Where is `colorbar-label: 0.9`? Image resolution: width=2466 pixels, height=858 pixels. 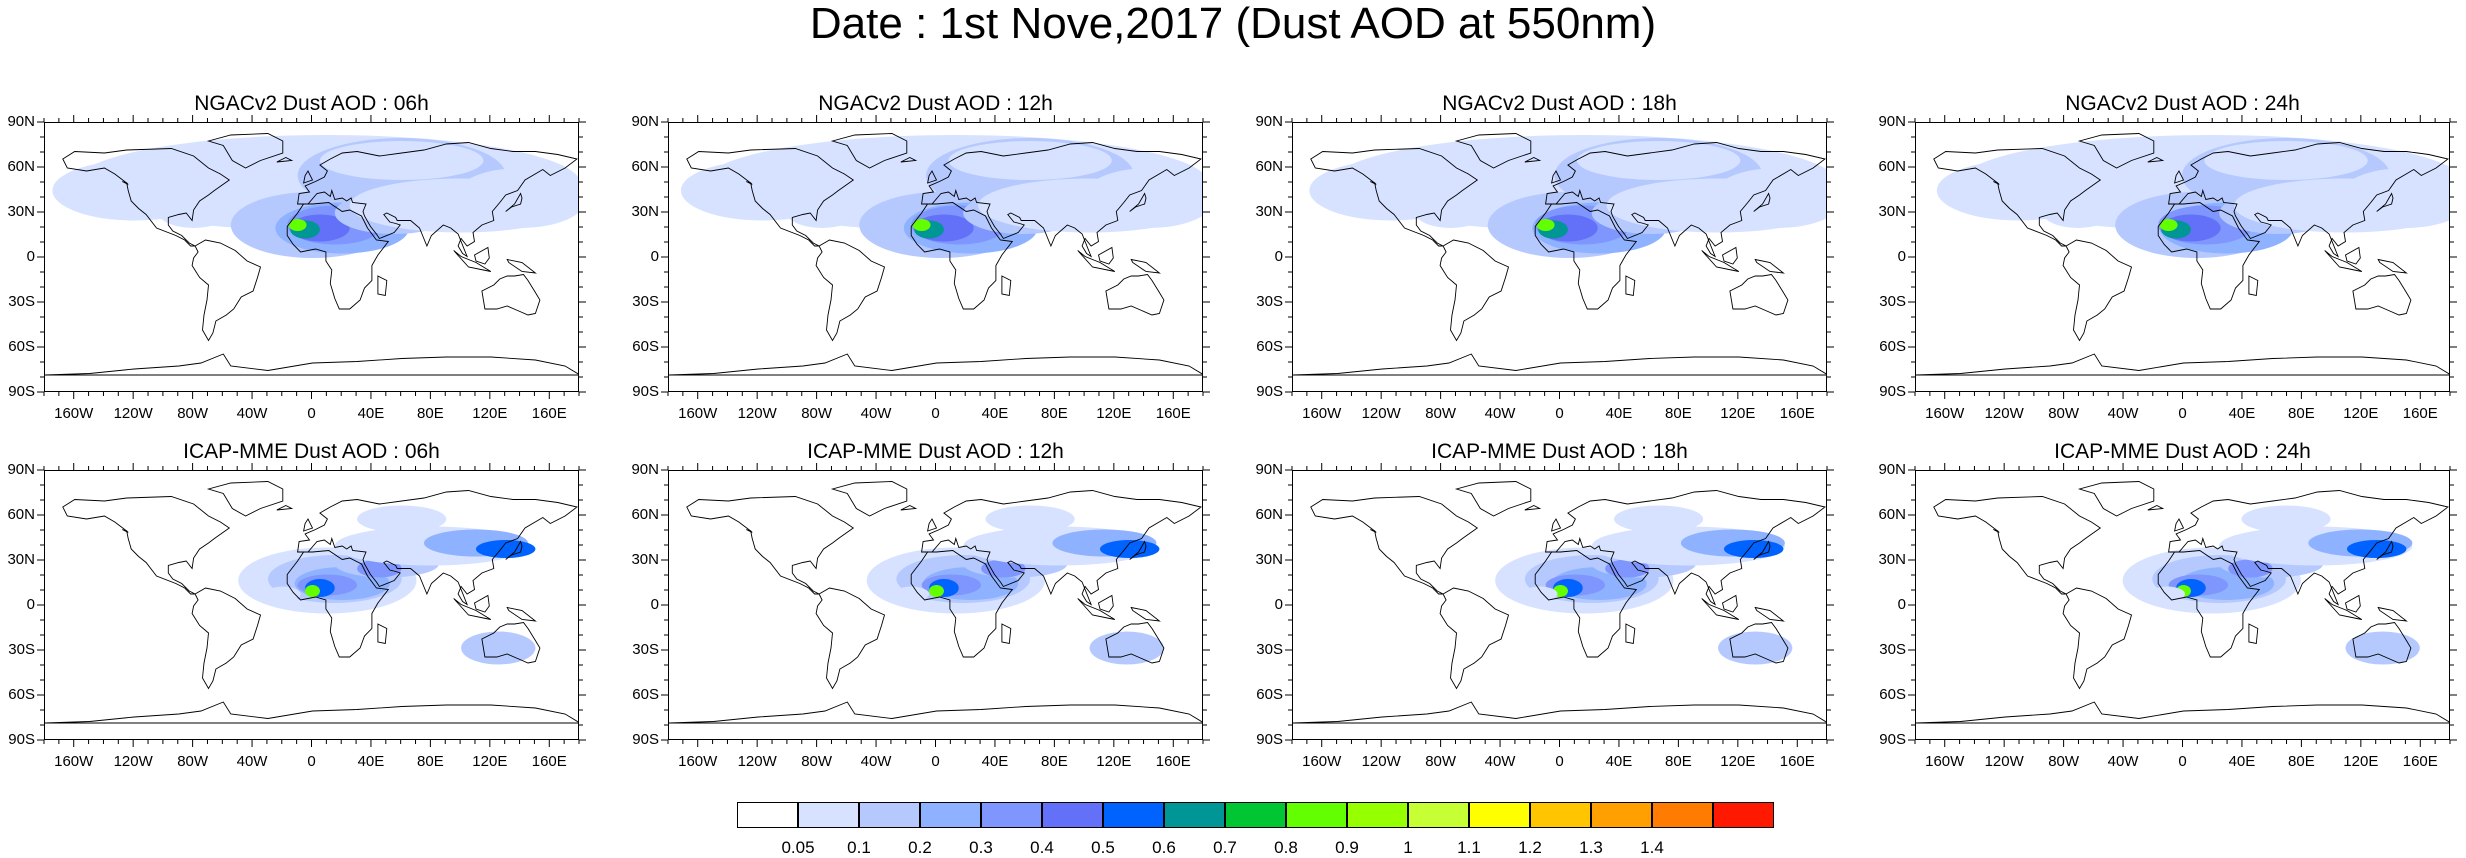 colorbar-label: 0.9 is located at coordinates (1347, 847).